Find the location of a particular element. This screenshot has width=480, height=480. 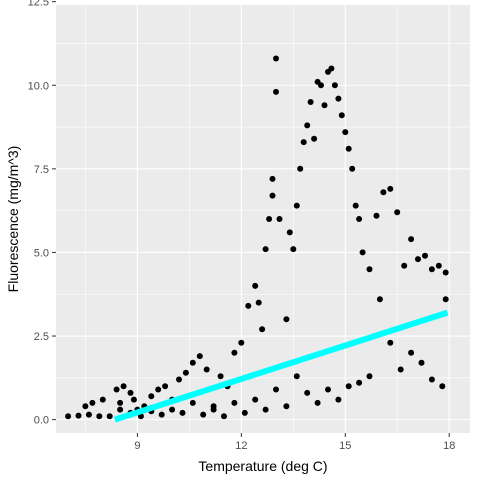

y-axis-title: Fluorescence (mg/m^3) is located at coordinates (13, 219).